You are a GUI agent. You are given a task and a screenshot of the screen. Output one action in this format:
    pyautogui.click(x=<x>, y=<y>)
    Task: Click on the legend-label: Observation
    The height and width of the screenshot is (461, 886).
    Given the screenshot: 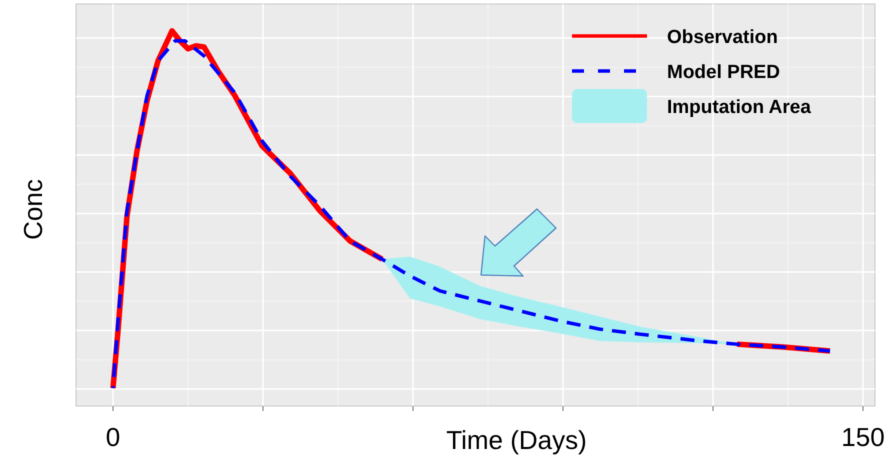 What is the action you would take?
    pyautogui.click(x=722, y=37)
    